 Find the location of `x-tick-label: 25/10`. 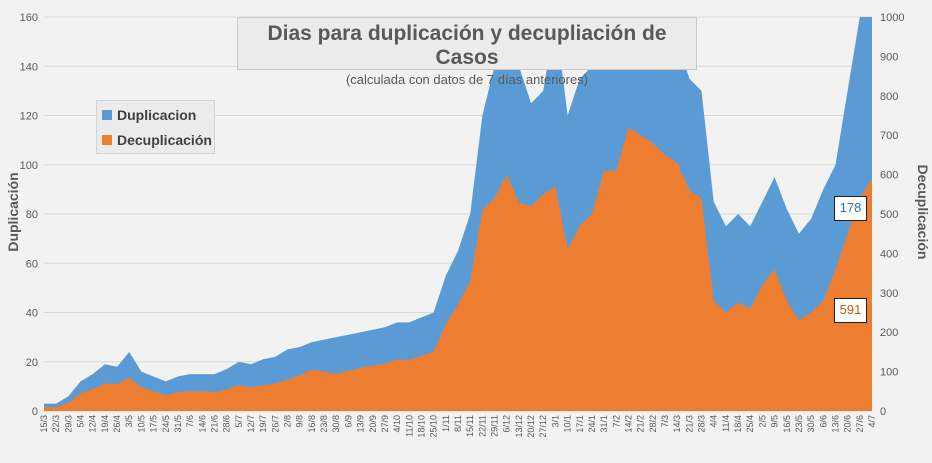

x-tick-label: 25/10 is located at coordinates (434, 426).